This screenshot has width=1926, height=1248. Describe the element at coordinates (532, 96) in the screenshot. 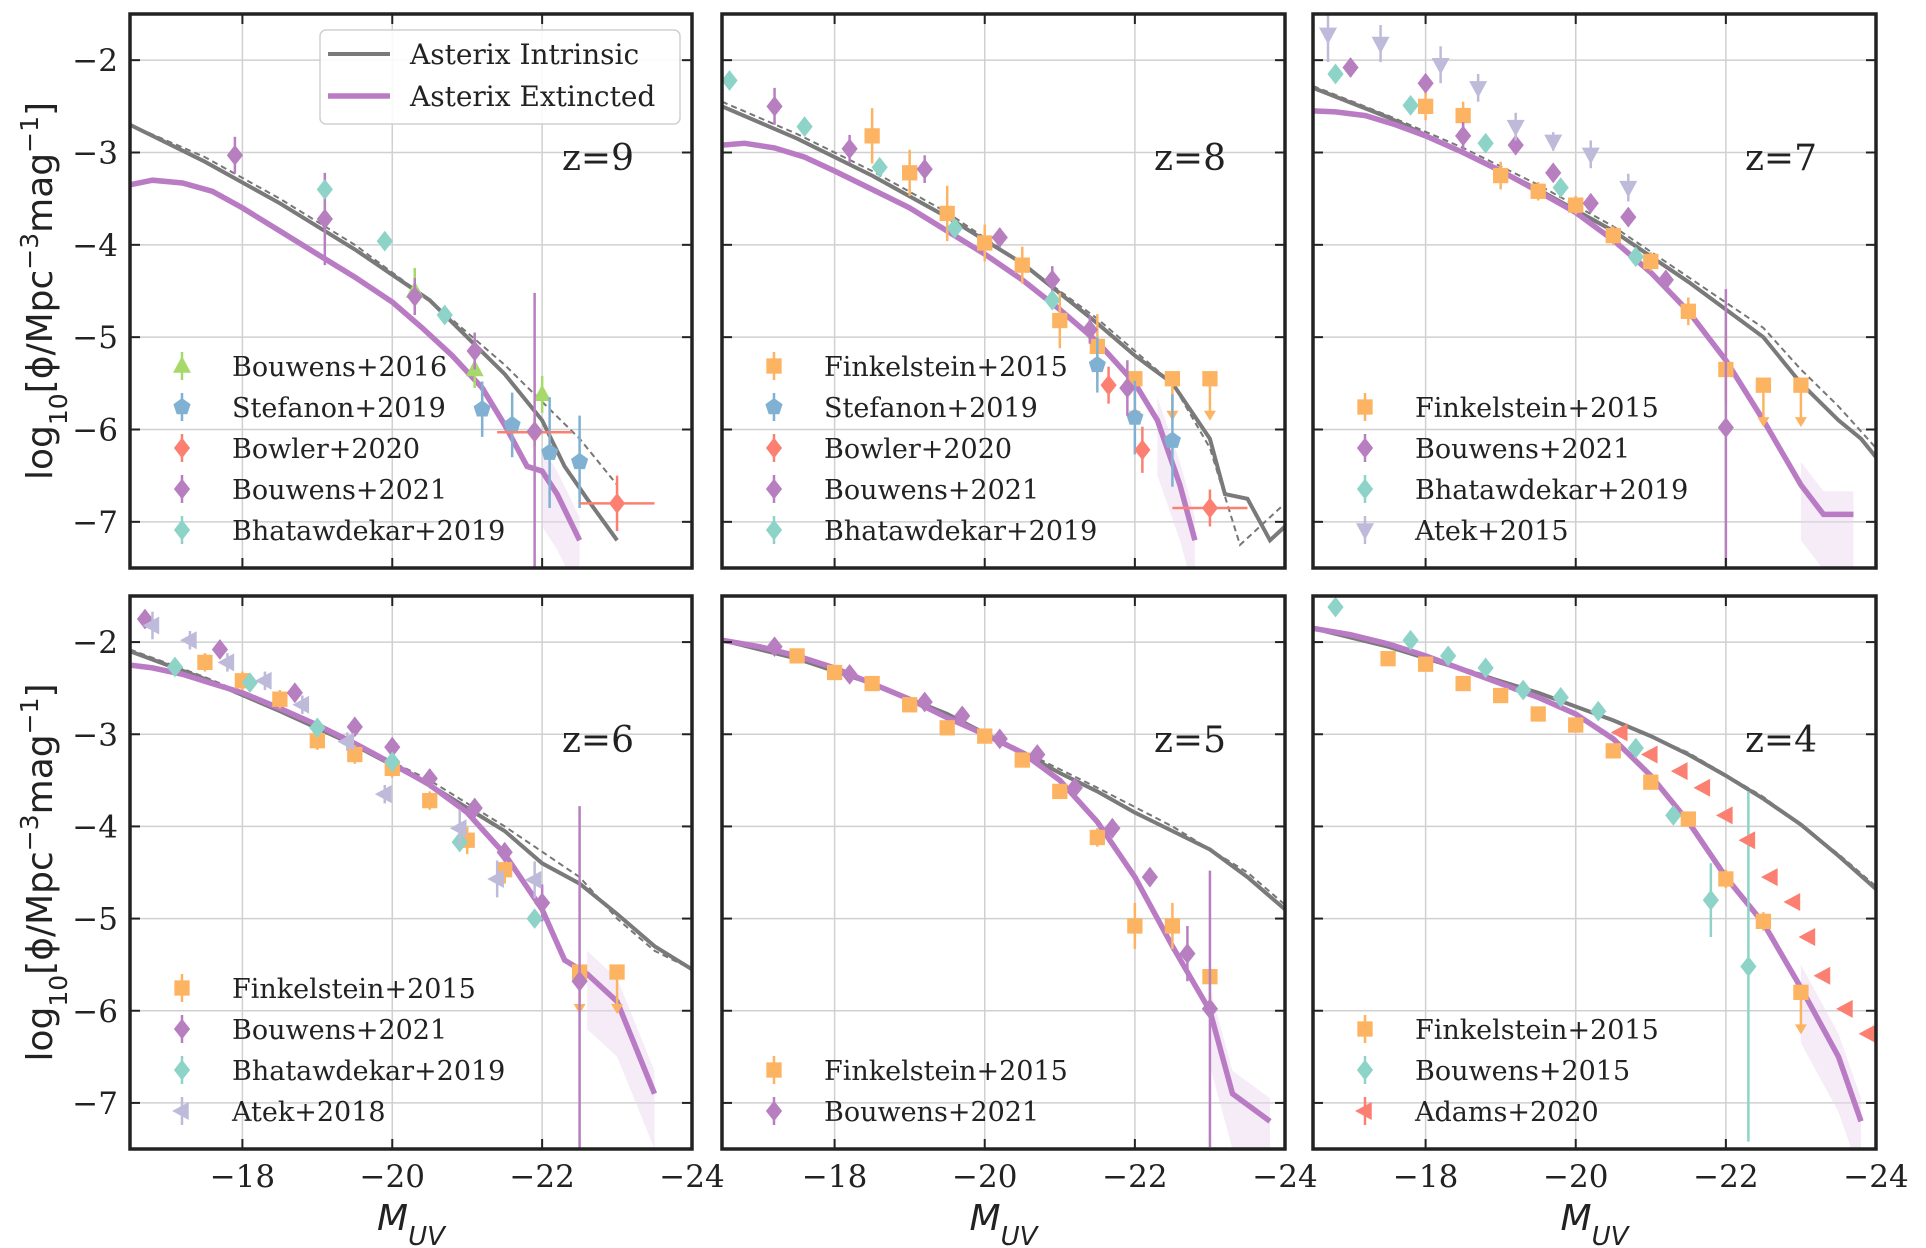

I see `model-legend-label: Asterix Extincted` at that location.